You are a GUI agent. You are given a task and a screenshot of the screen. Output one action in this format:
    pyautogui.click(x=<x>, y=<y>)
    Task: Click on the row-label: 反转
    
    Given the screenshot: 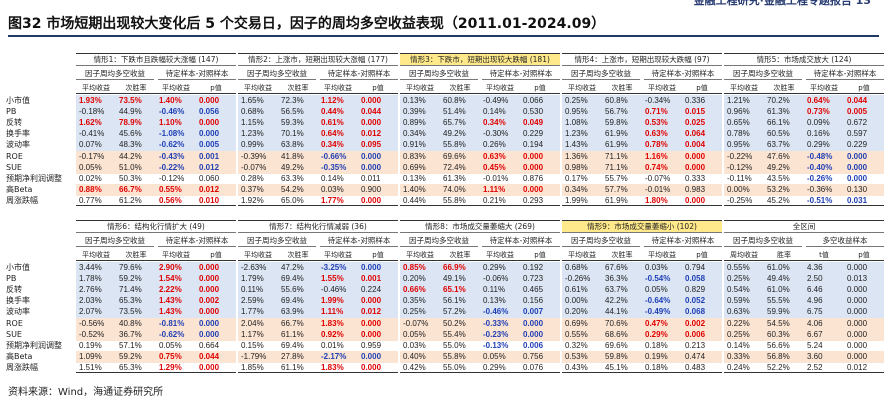 What is the action you would take?
    pyautogui.click(x=14, y=290)
    